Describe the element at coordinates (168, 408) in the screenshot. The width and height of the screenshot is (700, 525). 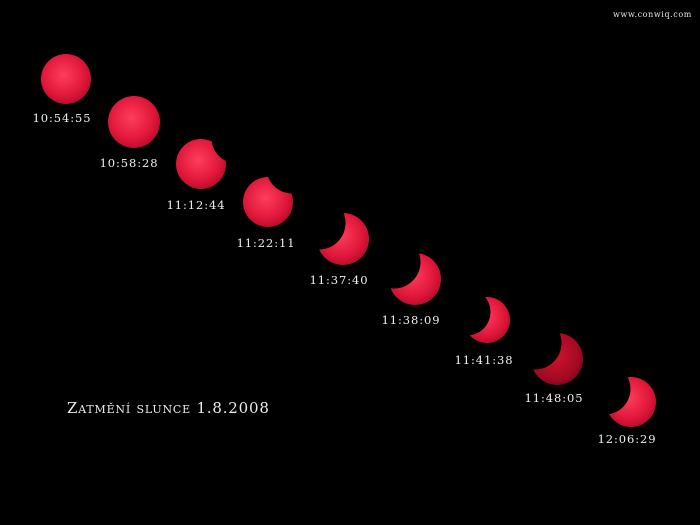
I see `image-caption: Zatmění slunce 1.8.2008` at that location.